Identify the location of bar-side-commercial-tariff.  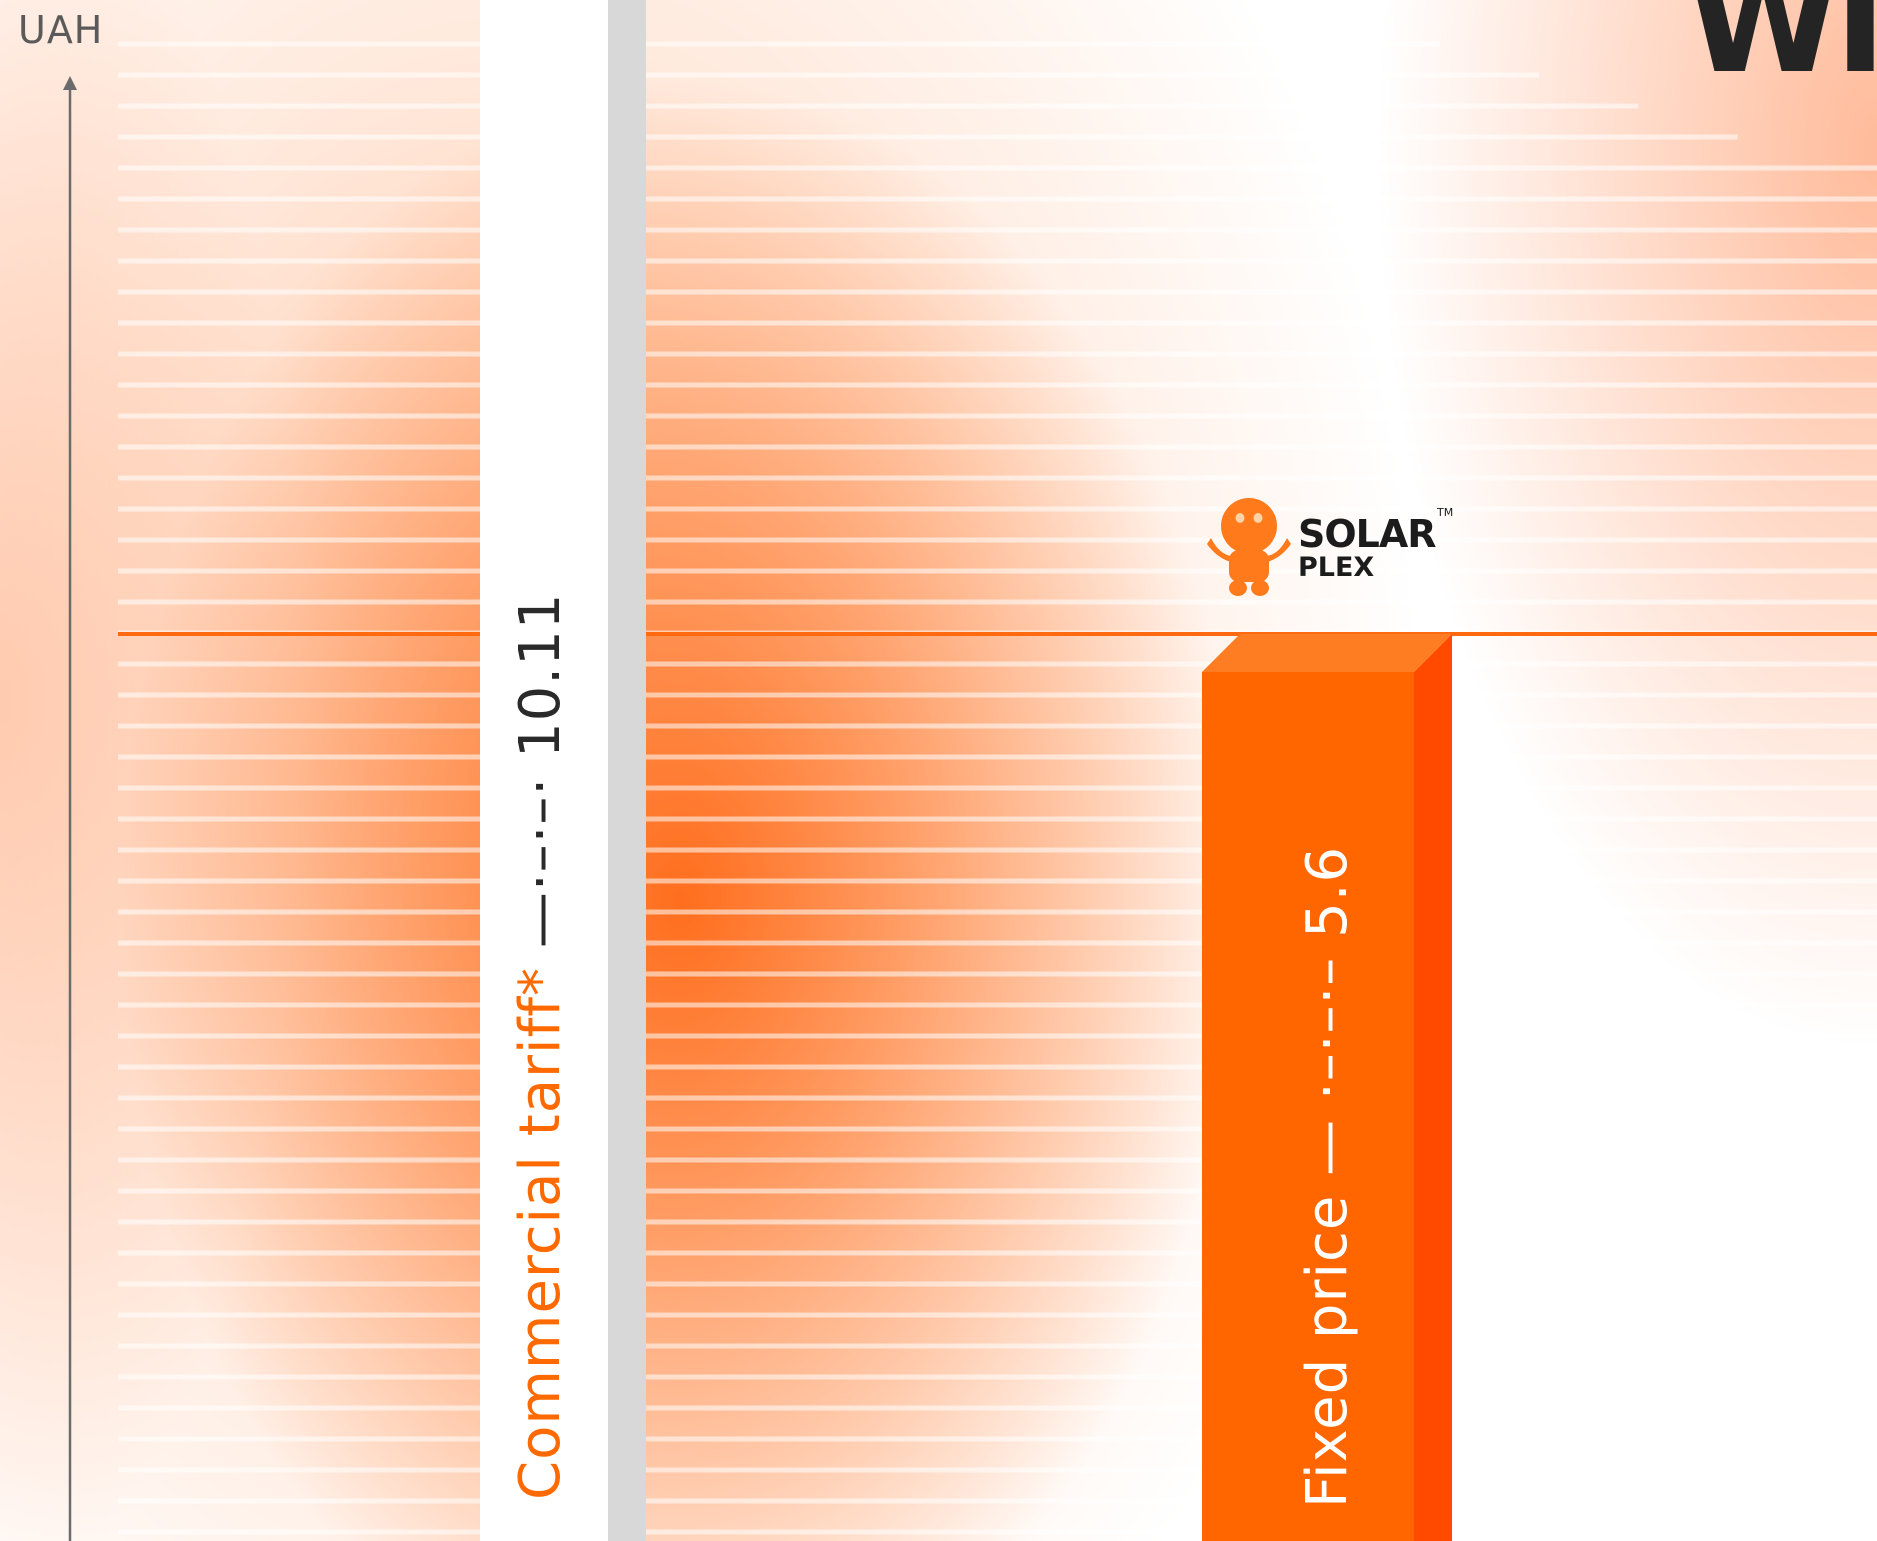
(627, 770).